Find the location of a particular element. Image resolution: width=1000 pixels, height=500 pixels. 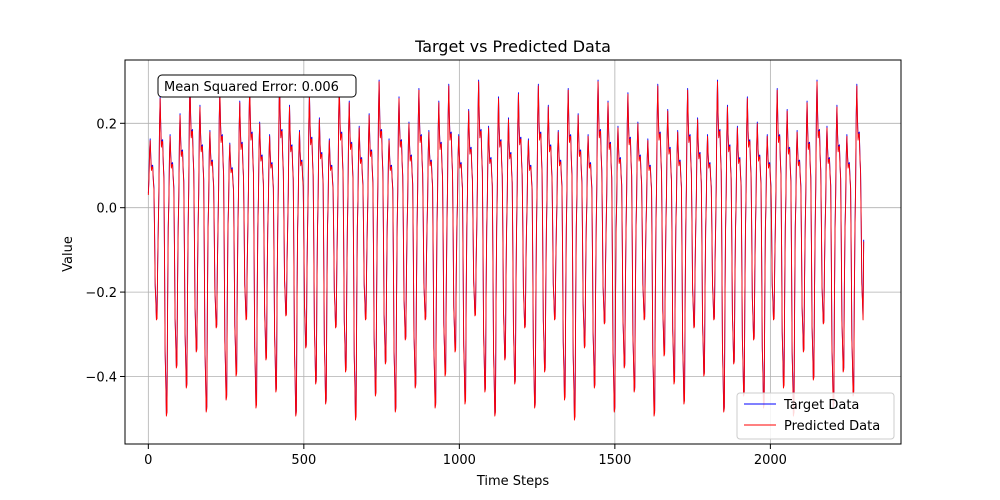

mse-annotation-text: Mean Squared Error: 0.006 is located at coordinates (251, 87).